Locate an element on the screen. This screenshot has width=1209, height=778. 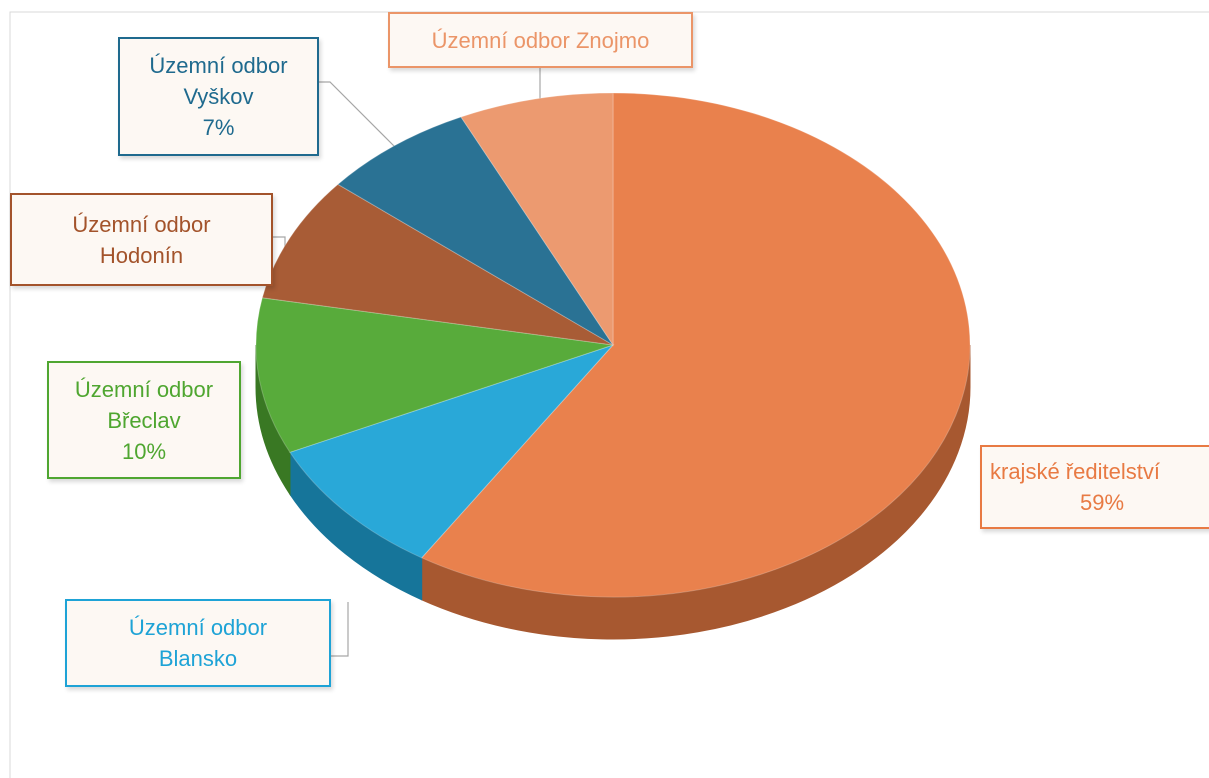
category-label: Územní odbor Blansko is located at coordinates (198, 643).